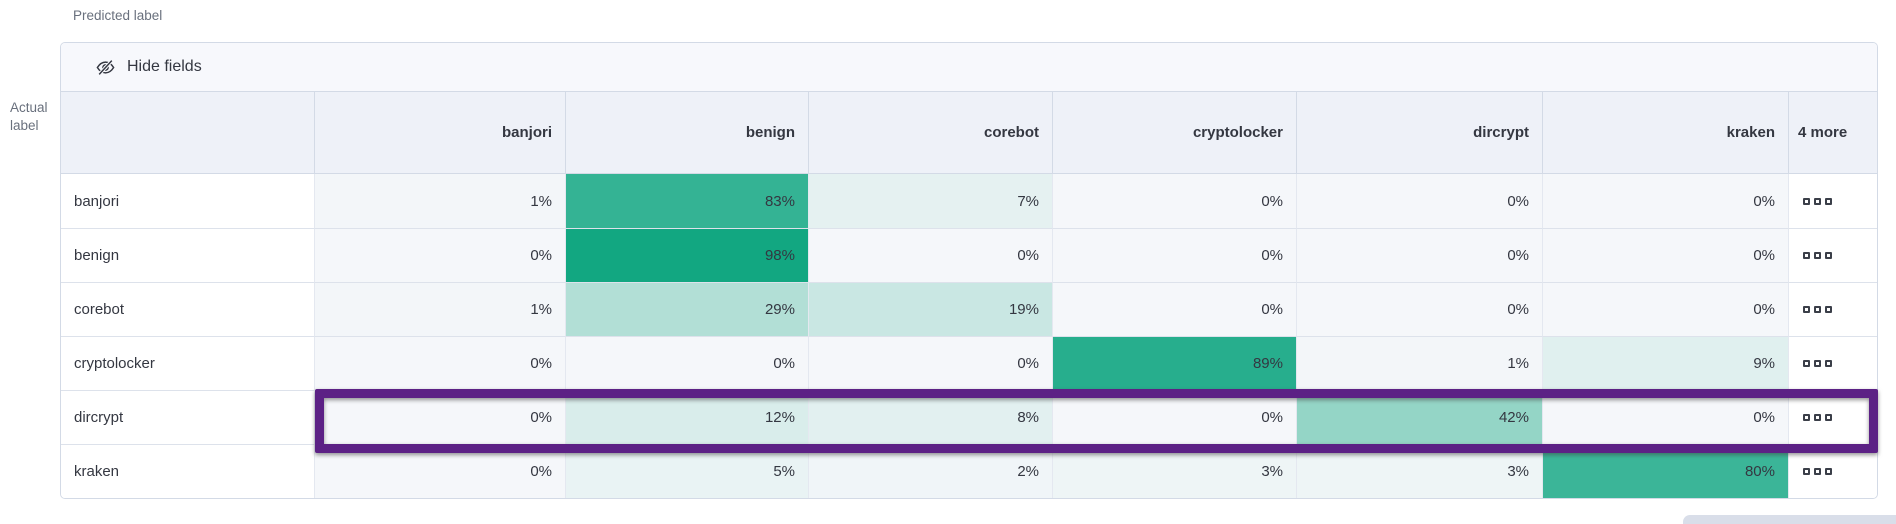 Image resolution: width=1896 pixels, height=524 pixels. What do you see at coordinates (118, 15) in the screenshot?
I see `predicted-label: Predicted label` at bounding box center [118, 15].